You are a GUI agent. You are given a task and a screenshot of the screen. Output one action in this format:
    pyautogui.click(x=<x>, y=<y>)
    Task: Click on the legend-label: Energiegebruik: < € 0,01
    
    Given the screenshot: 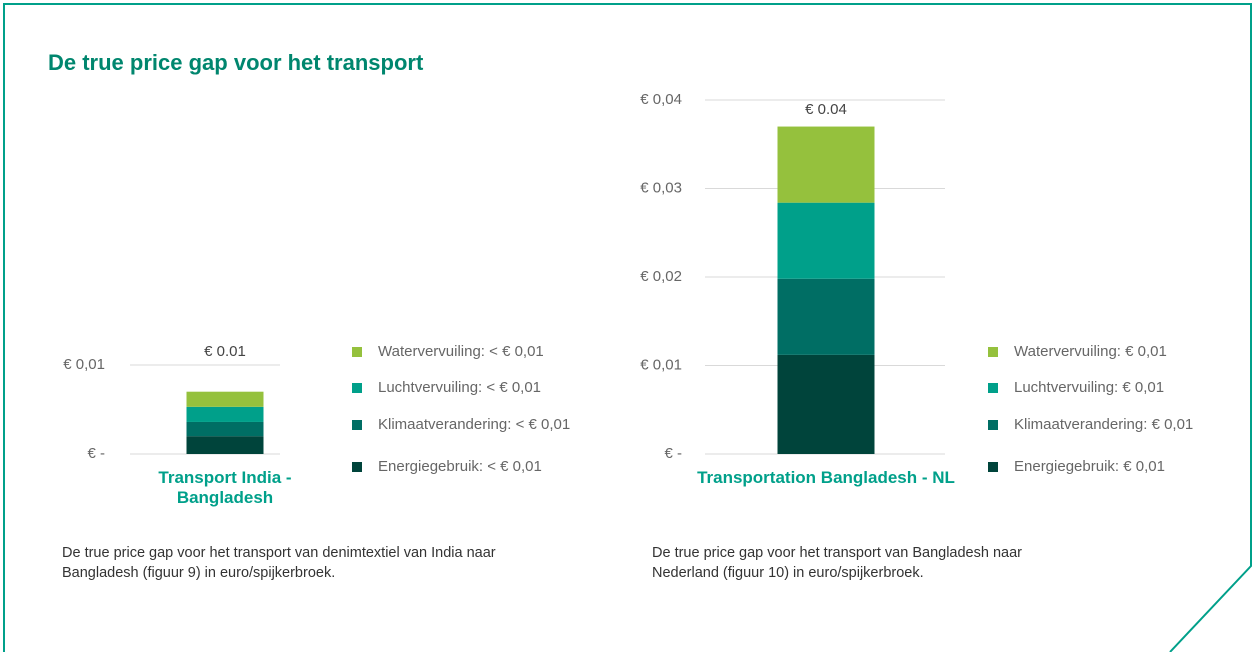 What is the action you would take?
    pyautogui.click(x=460, y=466)
    